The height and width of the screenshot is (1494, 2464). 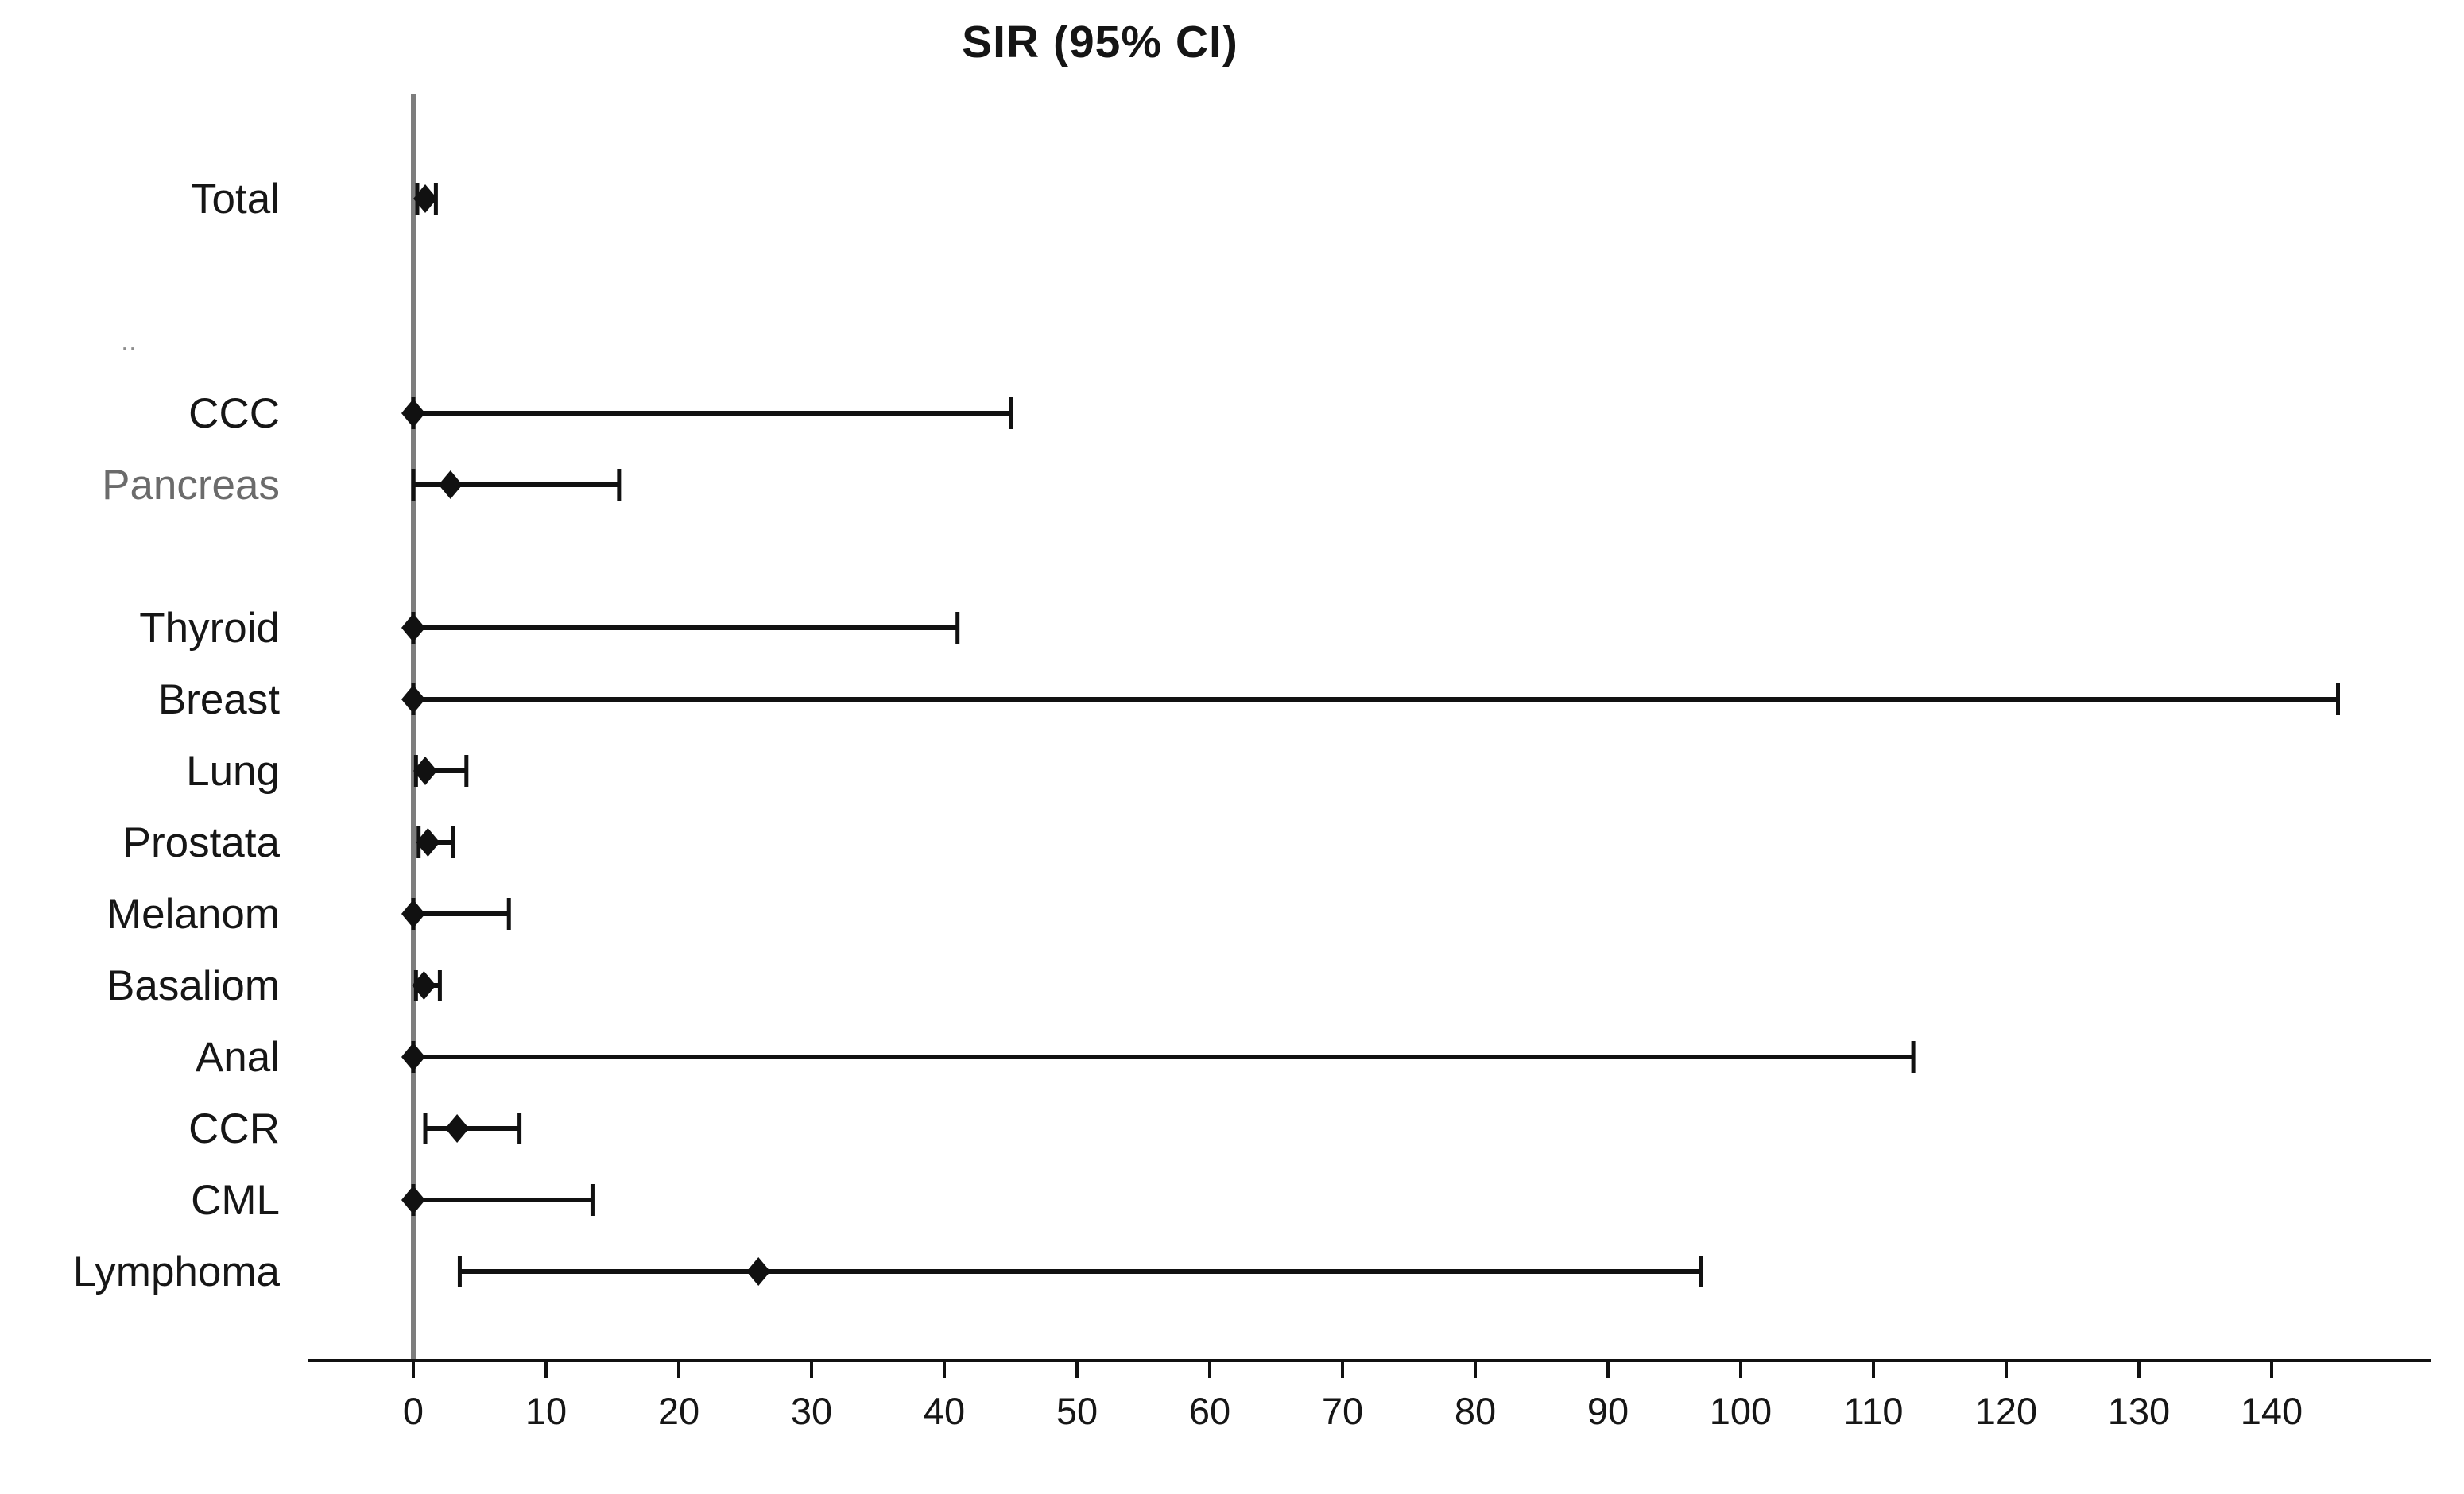 What do you see at coordinates (193, 915) in the screenshot?
I see `row-label: Melanom` at bounding box center [193, 915].